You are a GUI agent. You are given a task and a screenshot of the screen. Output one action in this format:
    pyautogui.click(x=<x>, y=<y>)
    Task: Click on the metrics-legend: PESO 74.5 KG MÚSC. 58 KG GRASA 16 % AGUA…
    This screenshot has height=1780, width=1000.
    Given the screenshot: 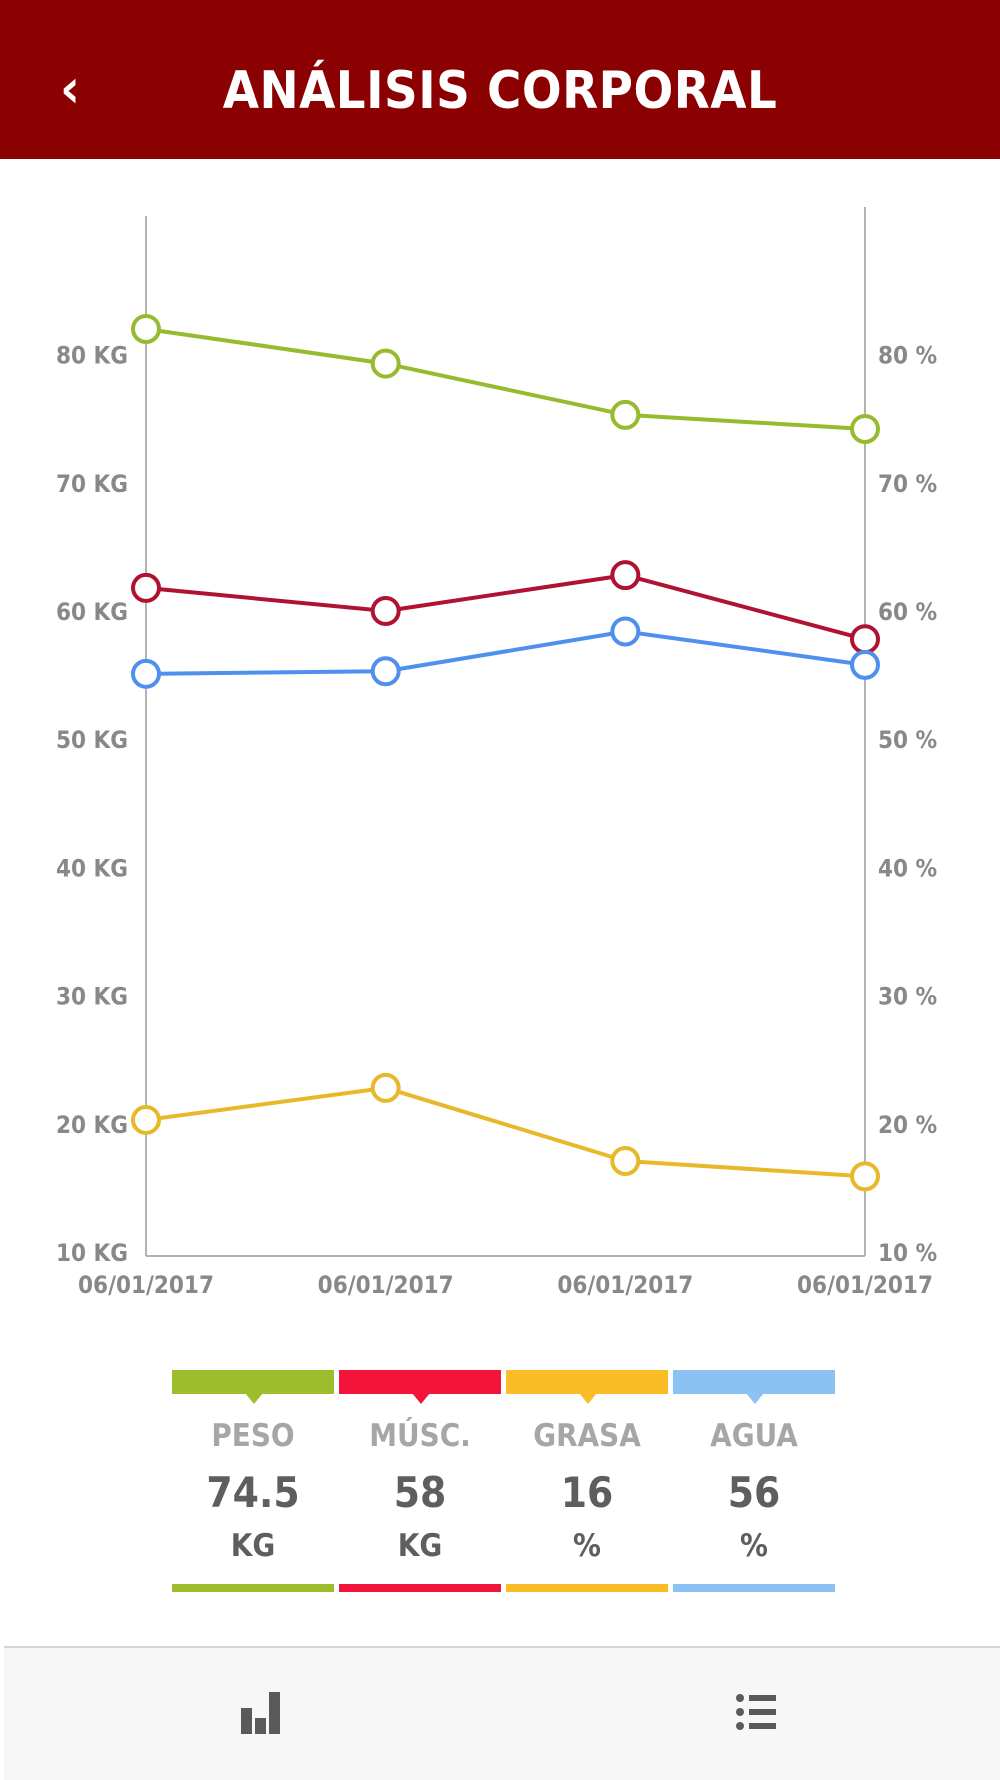 What is the action you would take?
    pyautogui.click(x=503, y=1482)
    